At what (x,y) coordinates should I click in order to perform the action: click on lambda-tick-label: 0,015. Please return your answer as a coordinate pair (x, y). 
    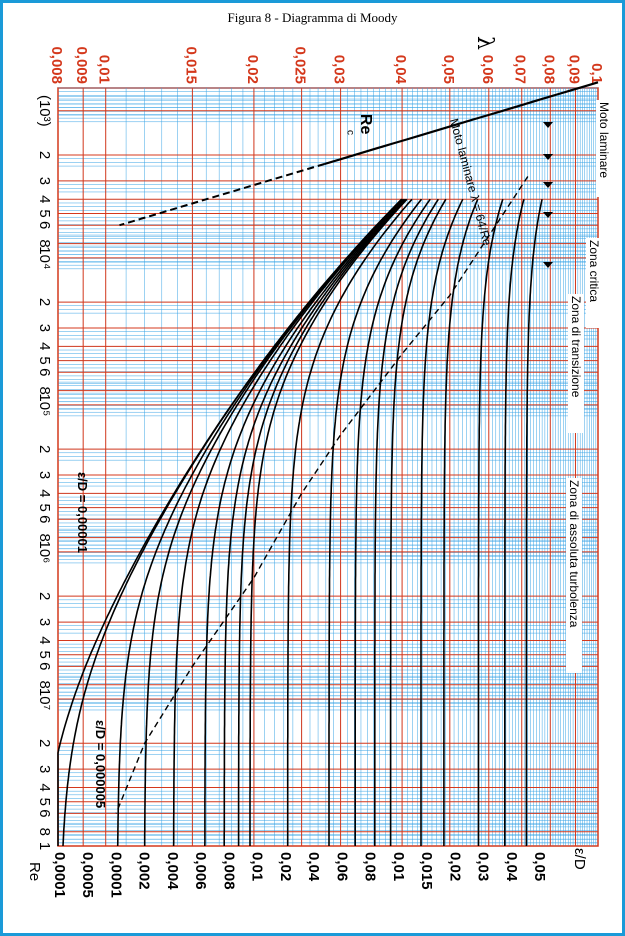
    Looking at the image, I should click on (190, 65).